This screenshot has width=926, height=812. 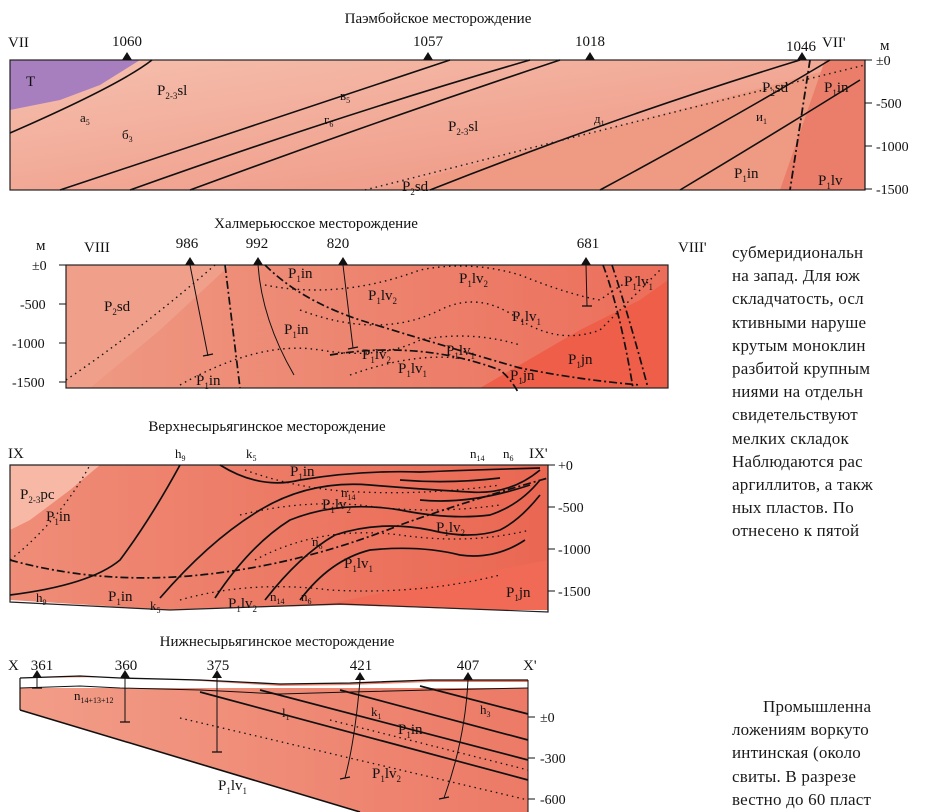 What do you see at coordinates (485, 710) in the screenshot?
I see `seam-label: h3` at bounding box center [485, 710].